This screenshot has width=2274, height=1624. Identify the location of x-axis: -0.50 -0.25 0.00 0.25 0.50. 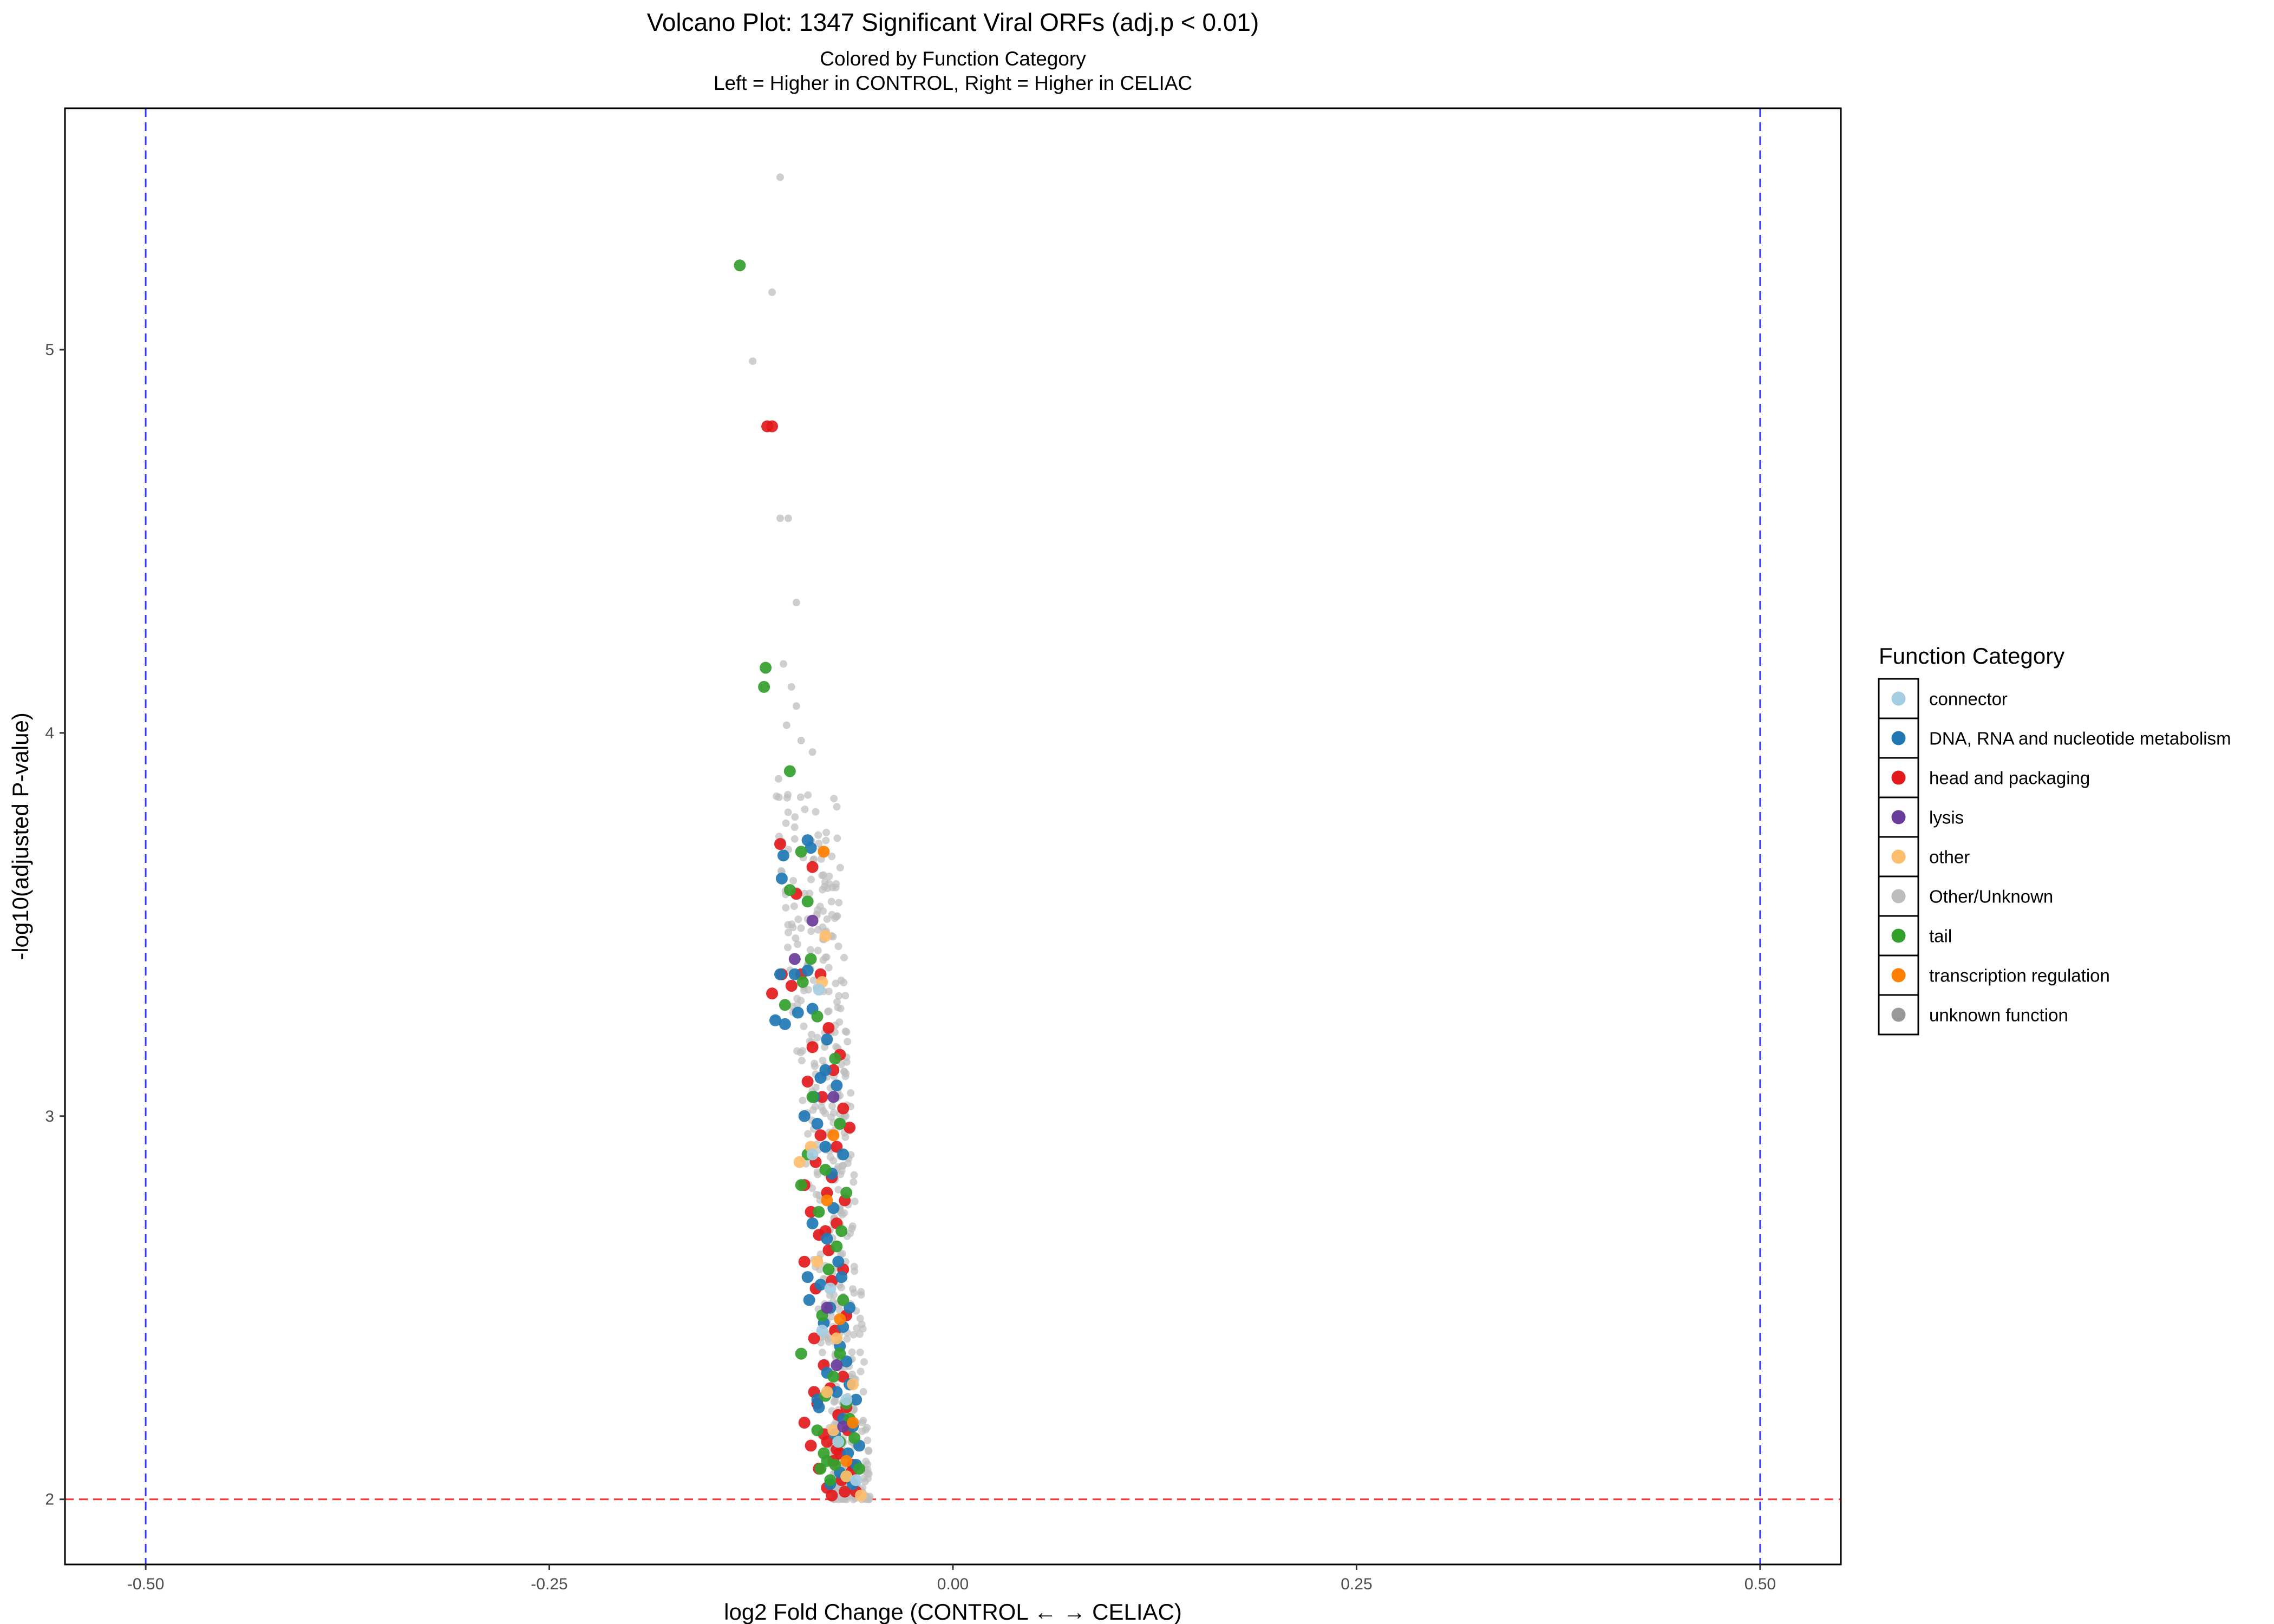
(953, 1578).